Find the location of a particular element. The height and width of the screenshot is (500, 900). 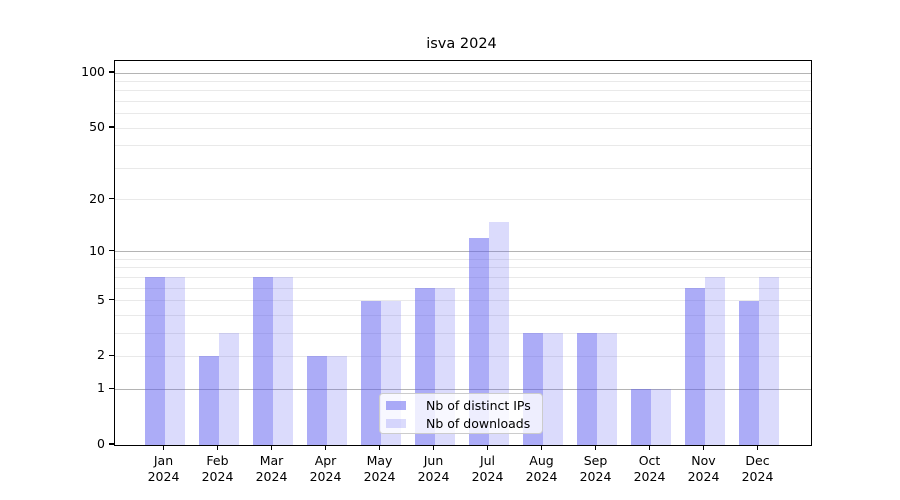

x-tick-label: Feb 2024 is located at coordinates (217, 468).